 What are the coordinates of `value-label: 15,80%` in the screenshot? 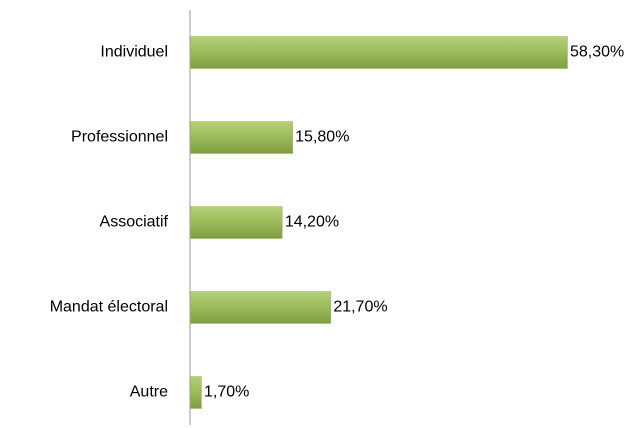 It's located at (322, 137).